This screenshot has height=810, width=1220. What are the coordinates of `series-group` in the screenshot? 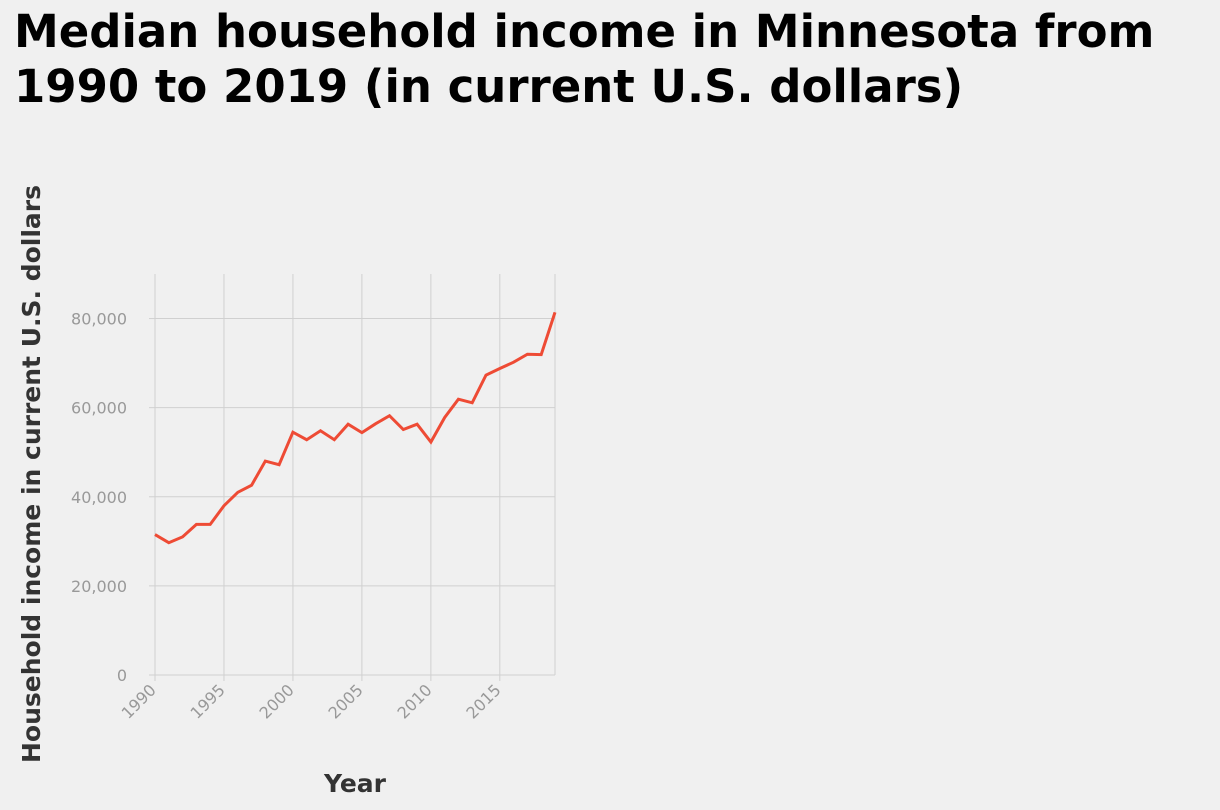 It's located at (355, 428).